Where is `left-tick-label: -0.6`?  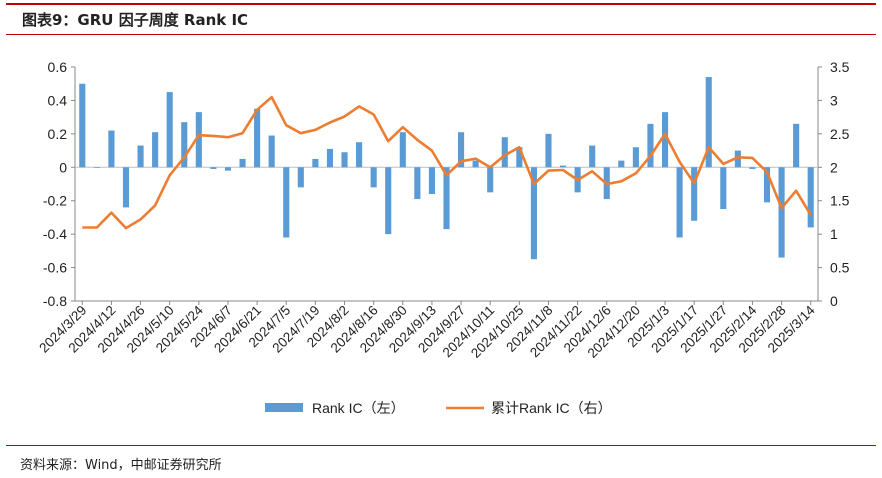 left-tick-label: -0.6 is located at coordinates (55, 268).